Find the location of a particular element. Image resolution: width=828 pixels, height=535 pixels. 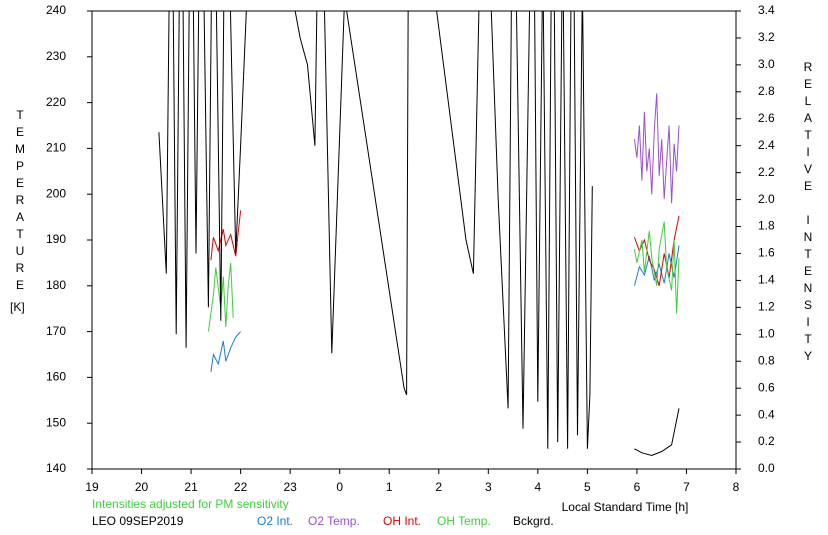

y2-tick-label: 3.0 is located at coordinates (766, 64).